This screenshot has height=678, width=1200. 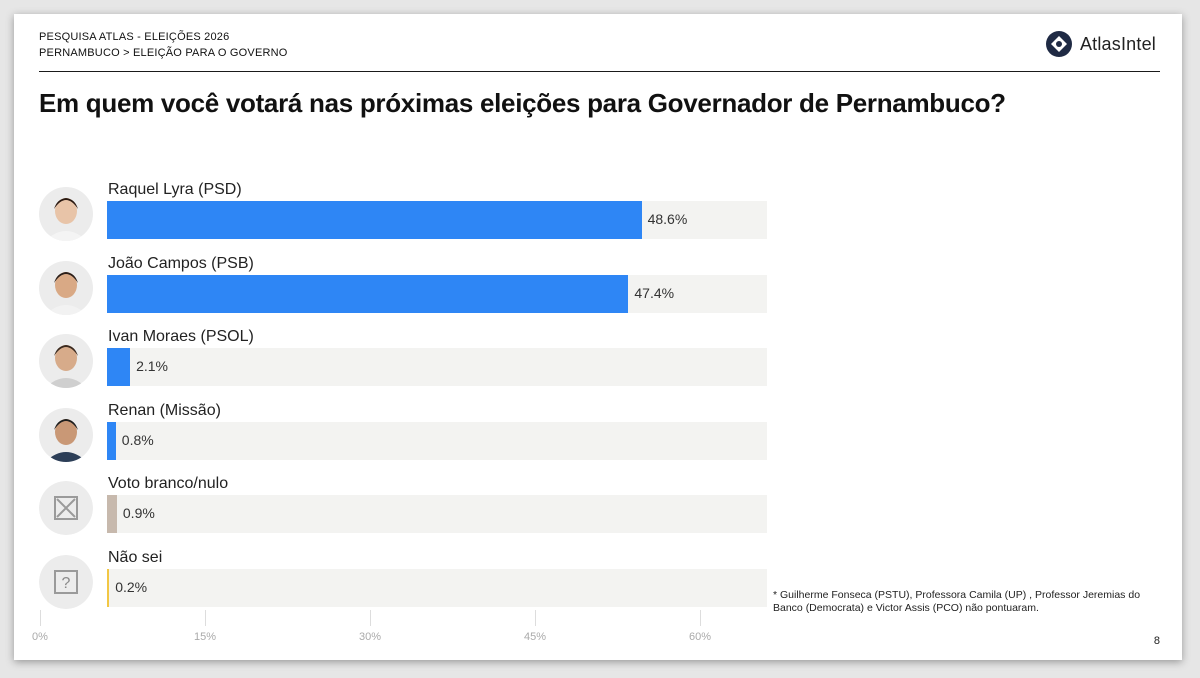 What do you see at coordinates (1117, 43) in the screenshot?
I see `logo-text: AtlasIntel` at bounding box center [1117, 43].